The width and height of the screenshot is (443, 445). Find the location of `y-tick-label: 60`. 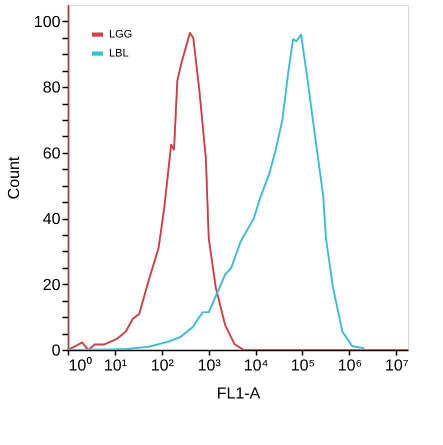

y-tick-label: 60 is located at coordinates (51, 153).